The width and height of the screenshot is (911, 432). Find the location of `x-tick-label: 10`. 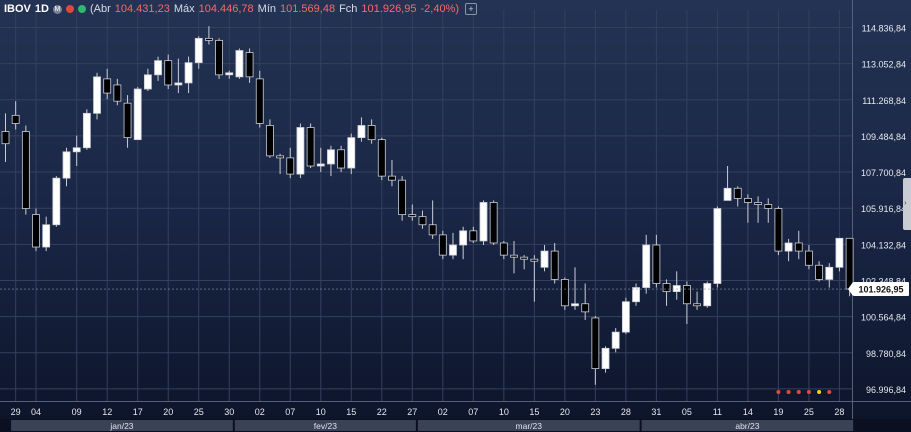

x-tick-label: 10 is located at coordinates (504, 412).